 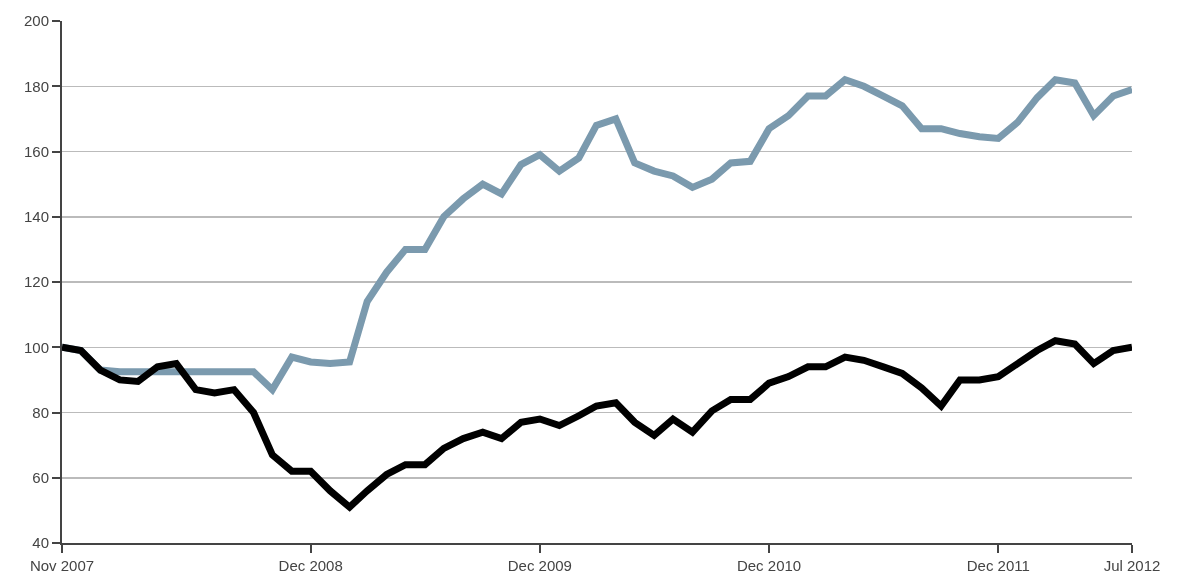 What do you see at coordinates (539, 565) in the screenshot?
I see `x-tick-label: Dec 2009` at bounding box center [539, 565].